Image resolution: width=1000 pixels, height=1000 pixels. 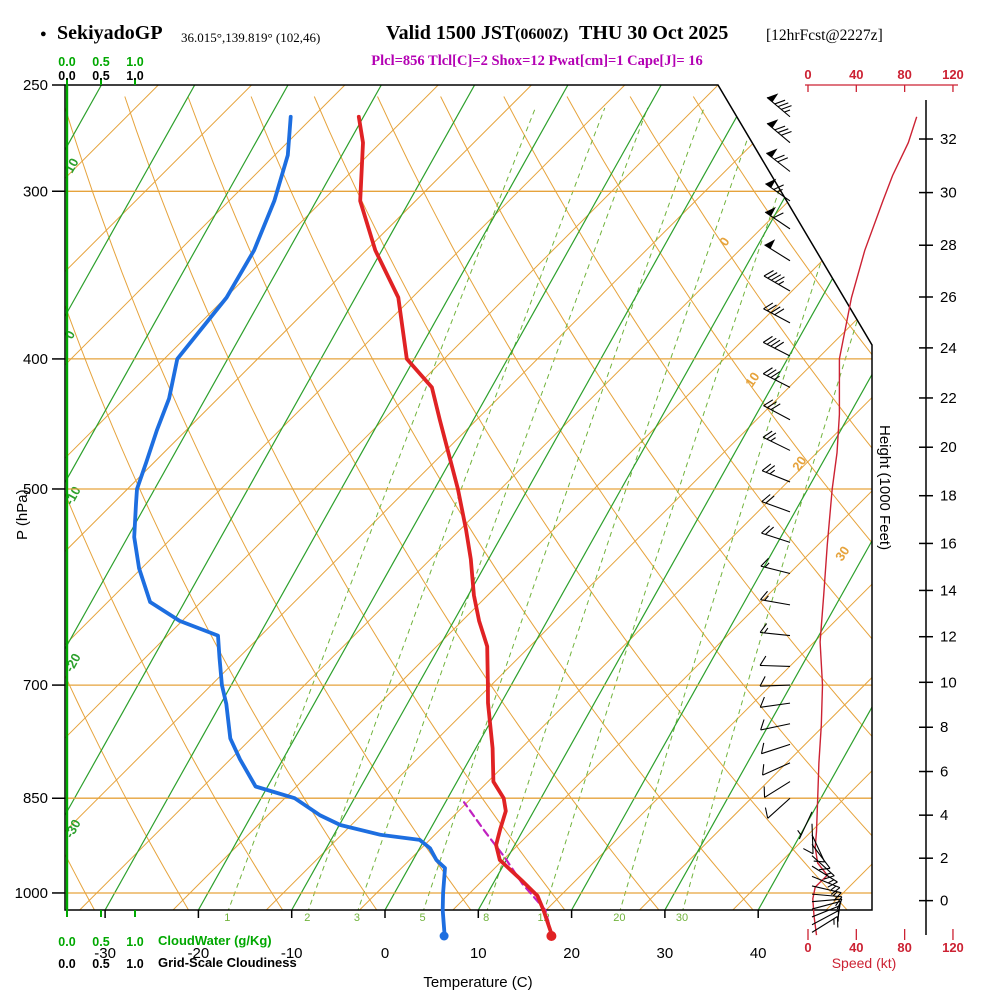 I want to click on svg-text: 400, so click(x=35, y=359).